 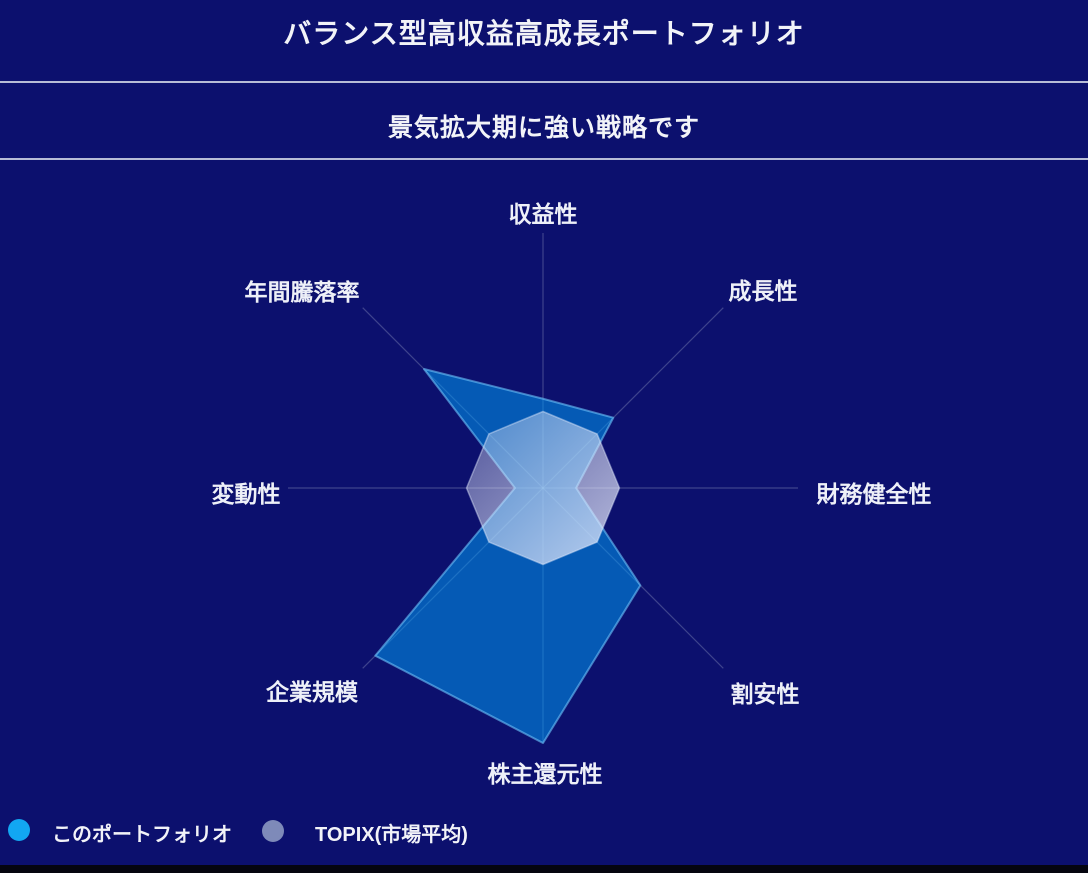 I want to click on topix-legend-label: TOPIX(市場平均), so click(x=391, y=835).